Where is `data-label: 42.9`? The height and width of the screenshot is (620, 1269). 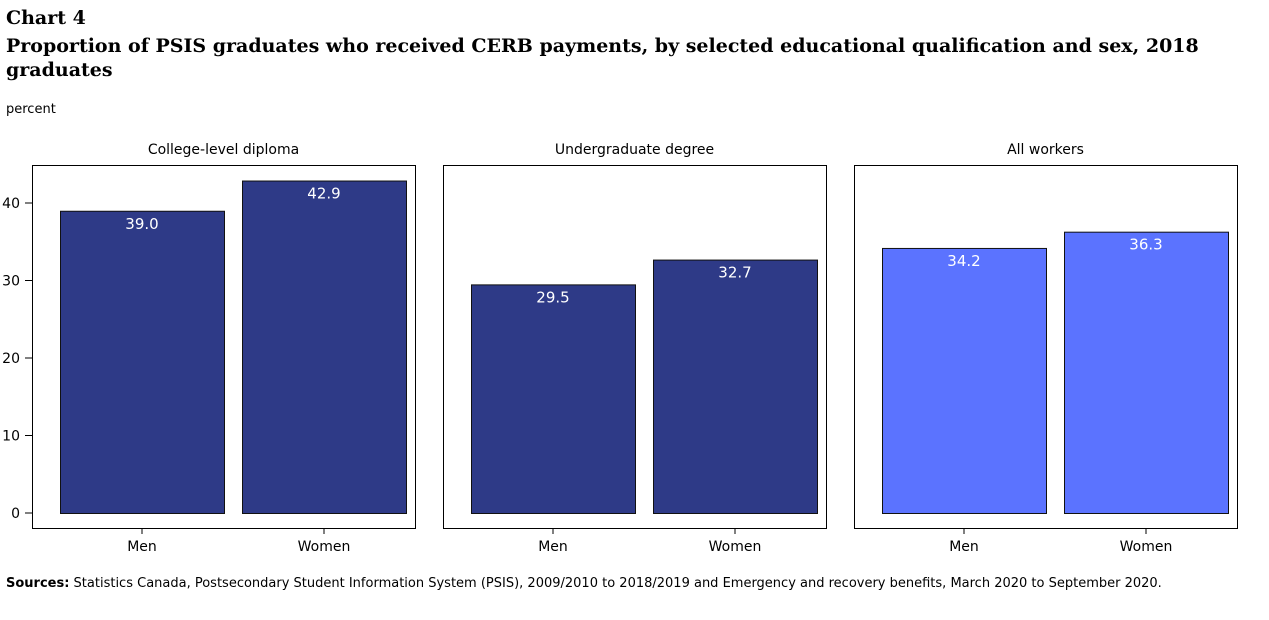
data-label: 42.9 is located at coordinates (323, 194).